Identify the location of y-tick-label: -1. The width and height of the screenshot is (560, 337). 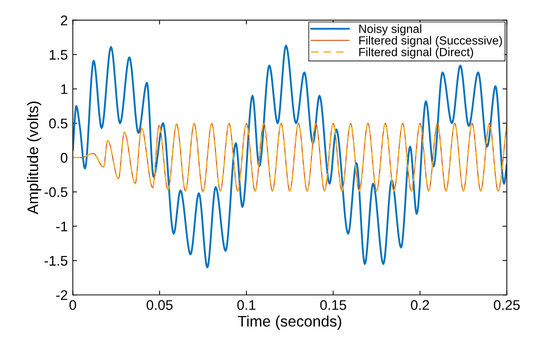
(62, 227).